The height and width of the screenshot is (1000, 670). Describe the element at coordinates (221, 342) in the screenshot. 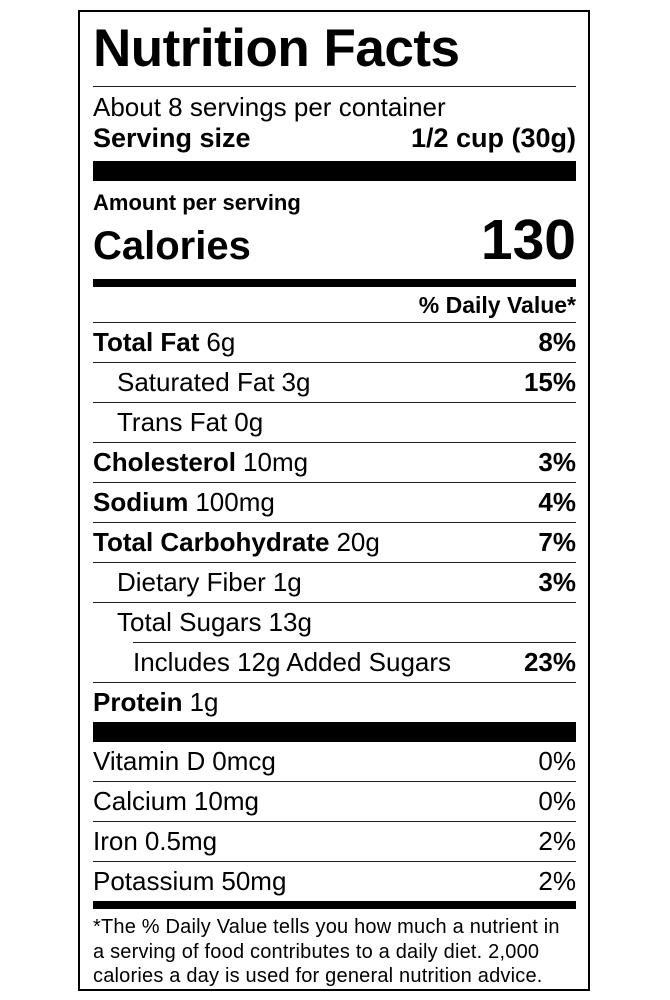

I see `nutrient-amount: 6g` at that location.